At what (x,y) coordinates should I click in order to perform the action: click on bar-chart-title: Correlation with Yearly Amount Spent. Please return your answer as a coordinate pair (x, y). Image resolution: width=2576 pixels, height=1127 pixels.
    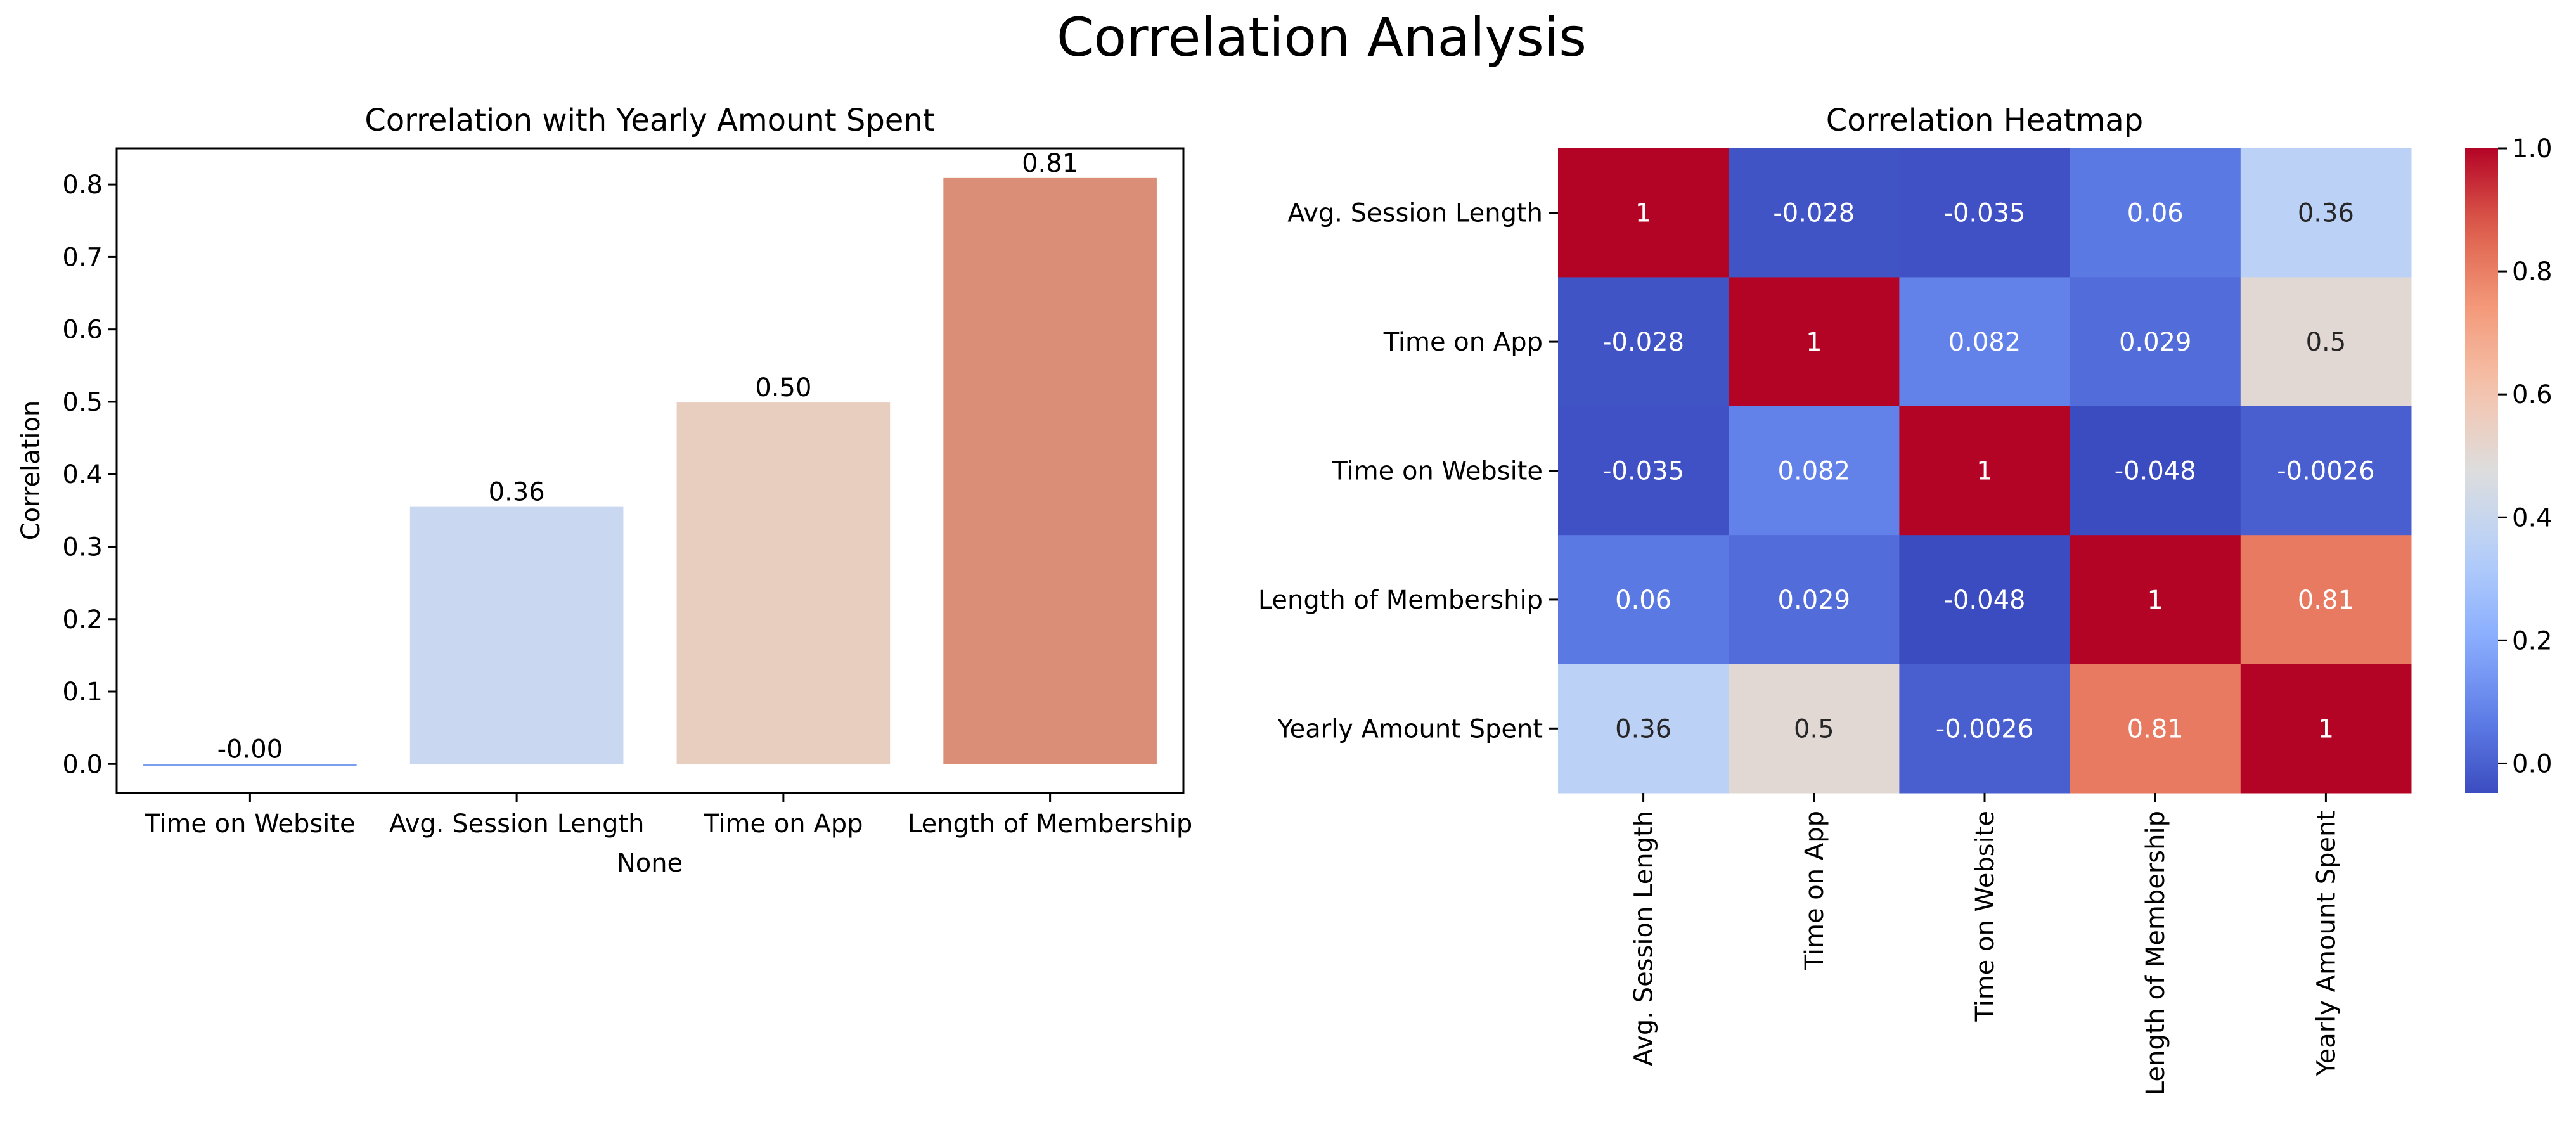
    Looking at the image, I should click on (649, 120).